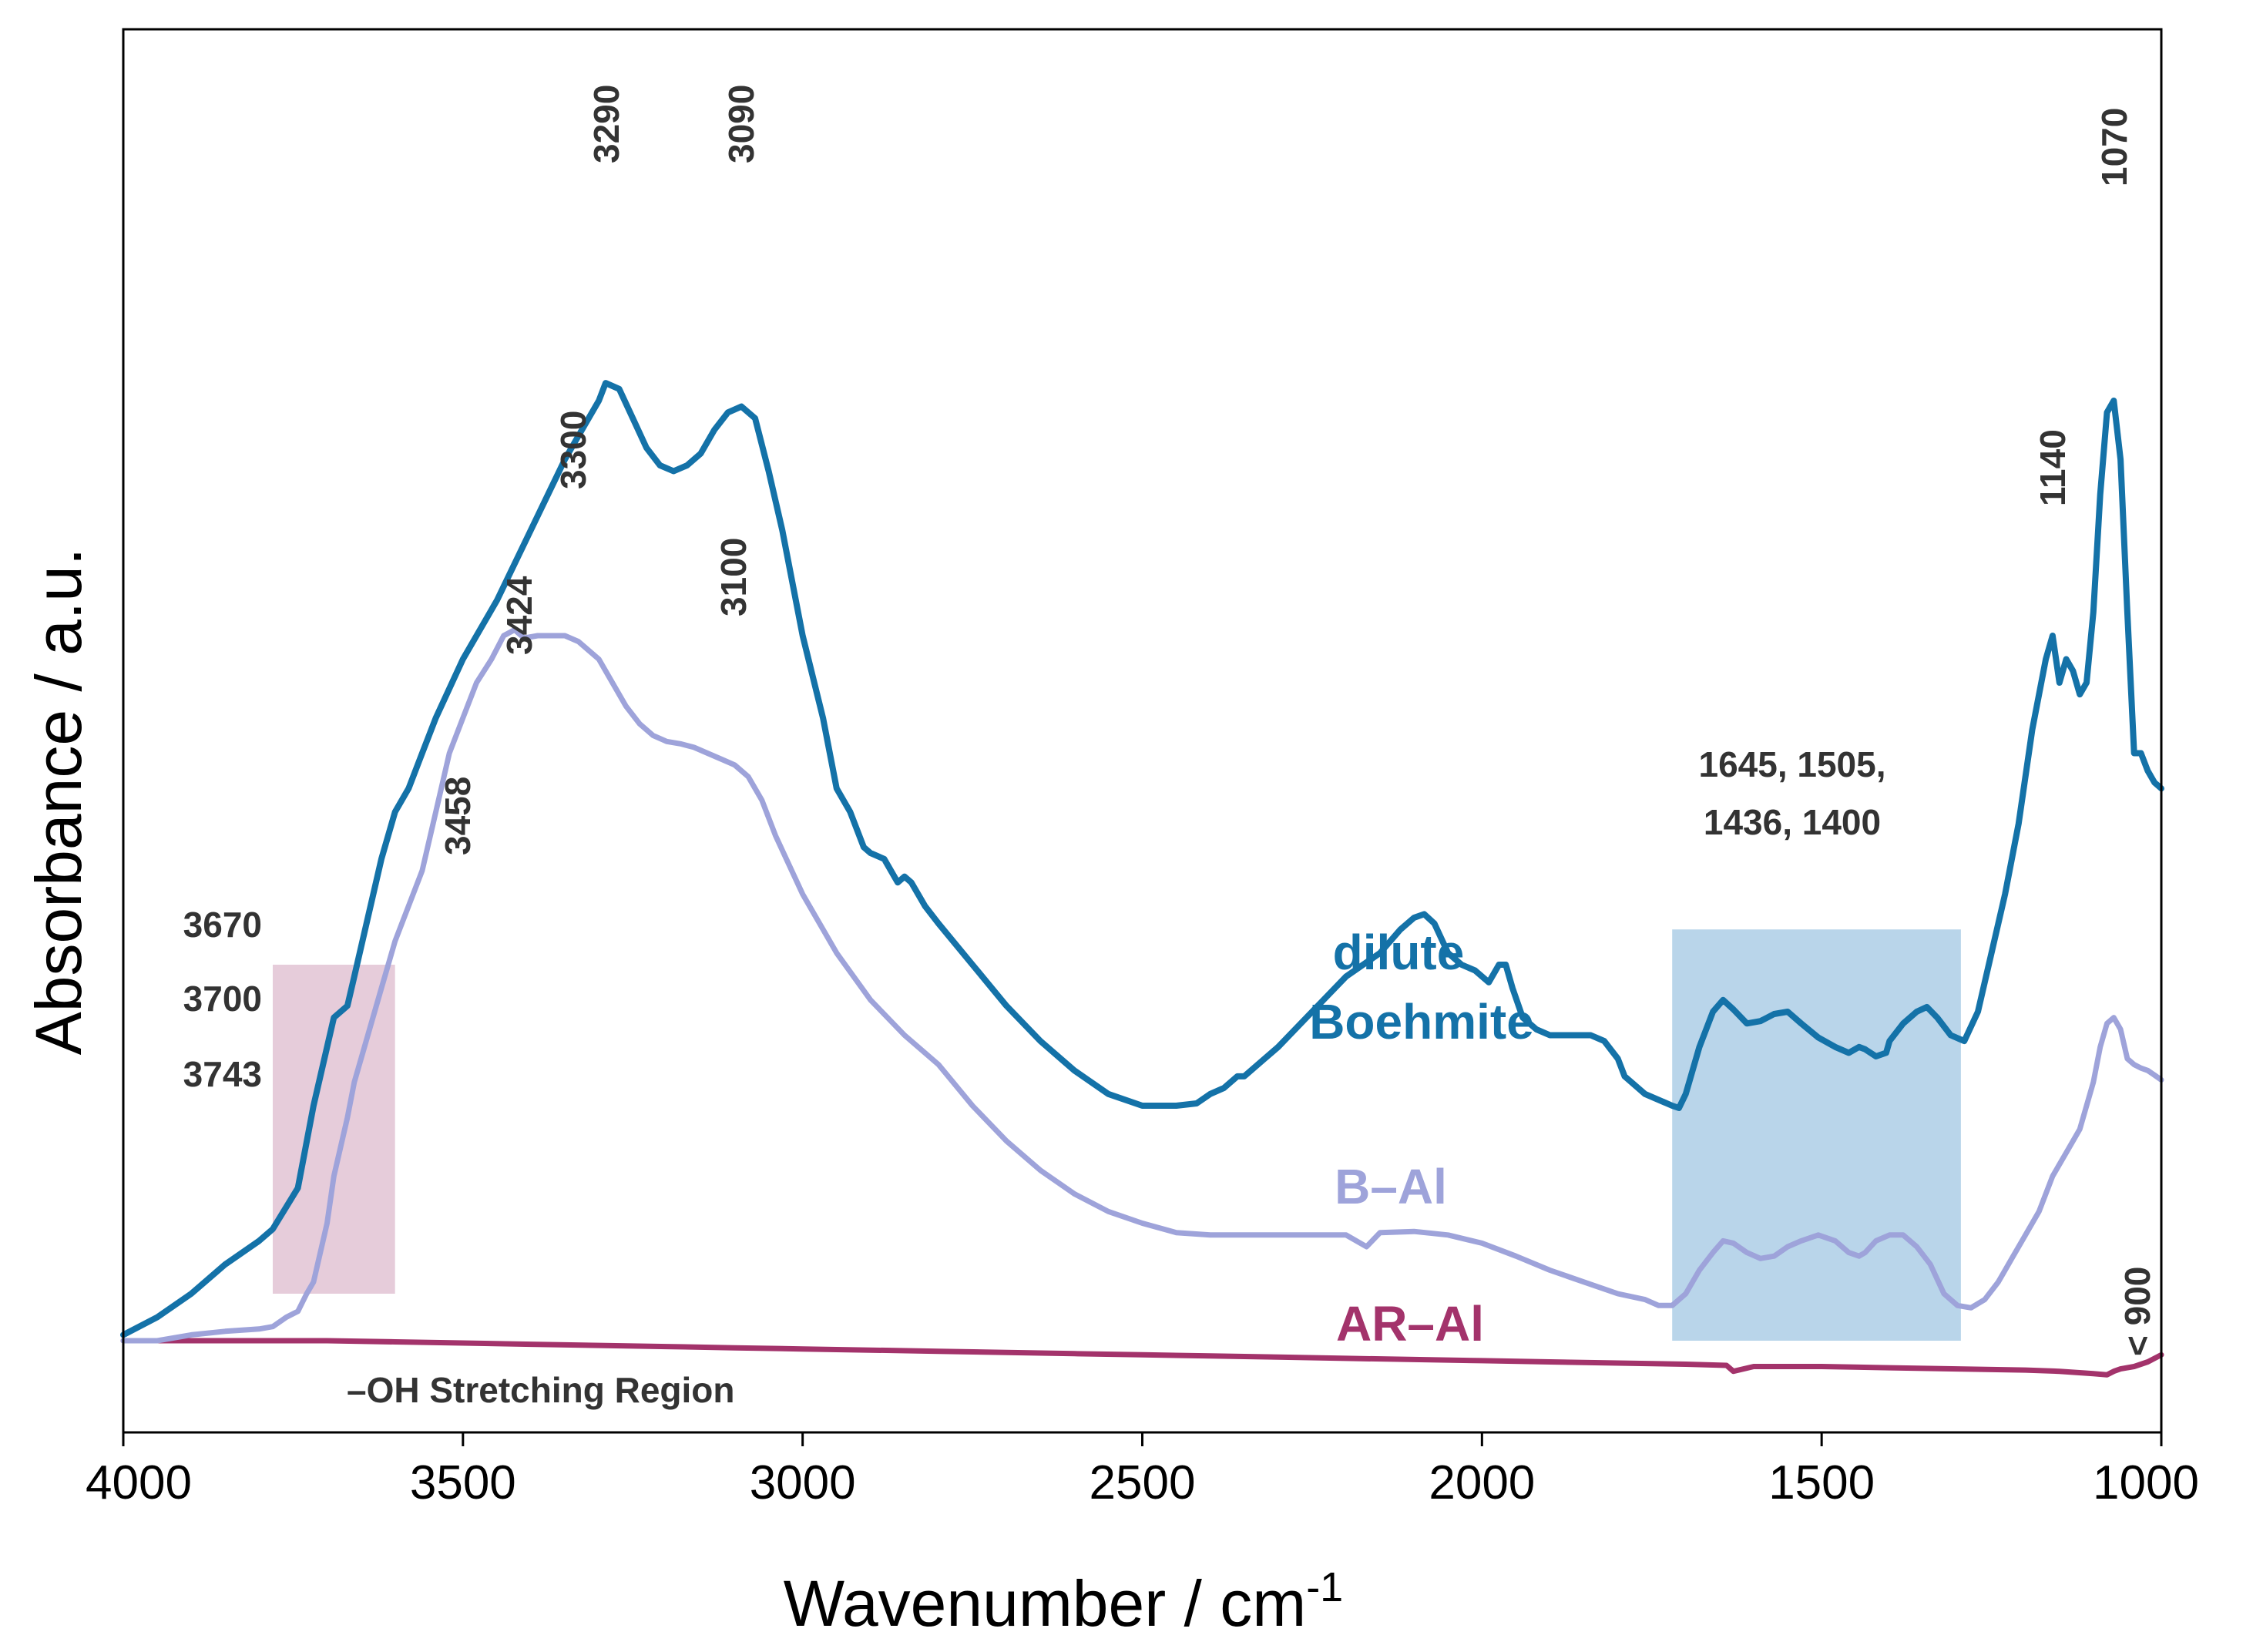  I want to click on series-label-boehmite-line2: Boehmite, so click(1421, 1021).